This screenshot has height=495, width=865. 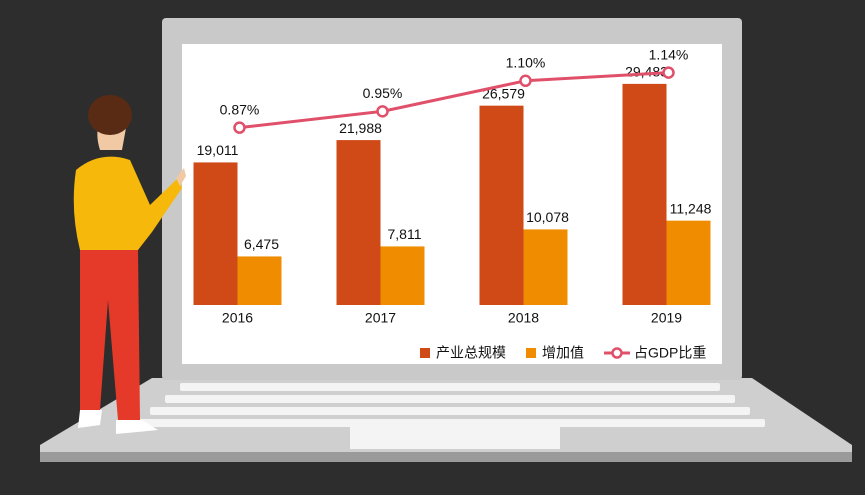 I want to click on legend-marker, so click(x=617, y=353).